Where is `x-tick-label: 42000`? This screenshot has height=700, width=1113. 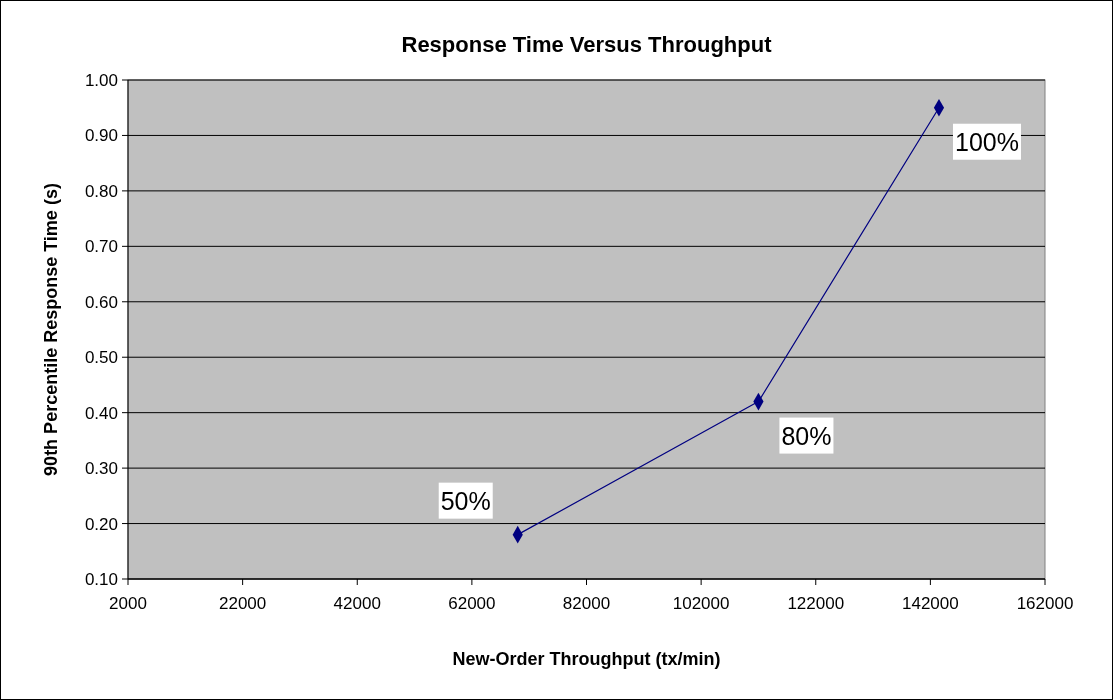 x-tick-label: 42000 is located at coordinates (357, 603).